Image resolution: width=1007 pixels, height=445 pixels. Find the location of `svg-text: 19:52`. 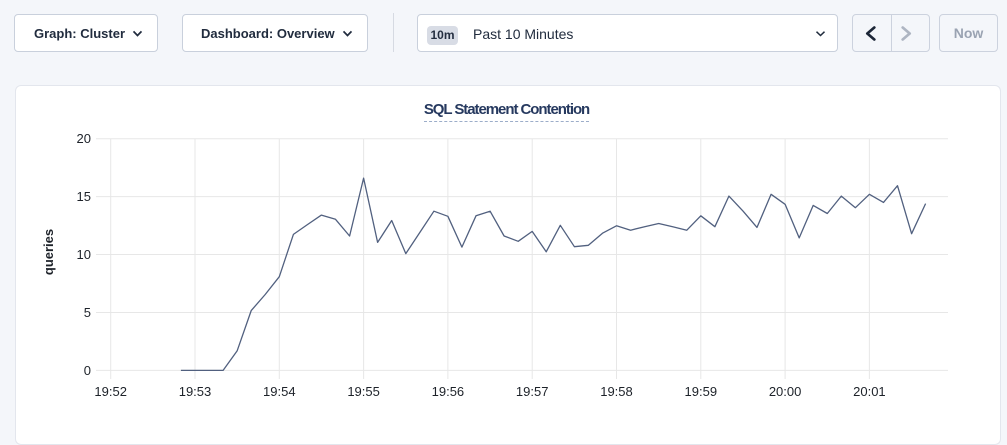

svg-text: 19:52 is located at coordinates (110, 391).